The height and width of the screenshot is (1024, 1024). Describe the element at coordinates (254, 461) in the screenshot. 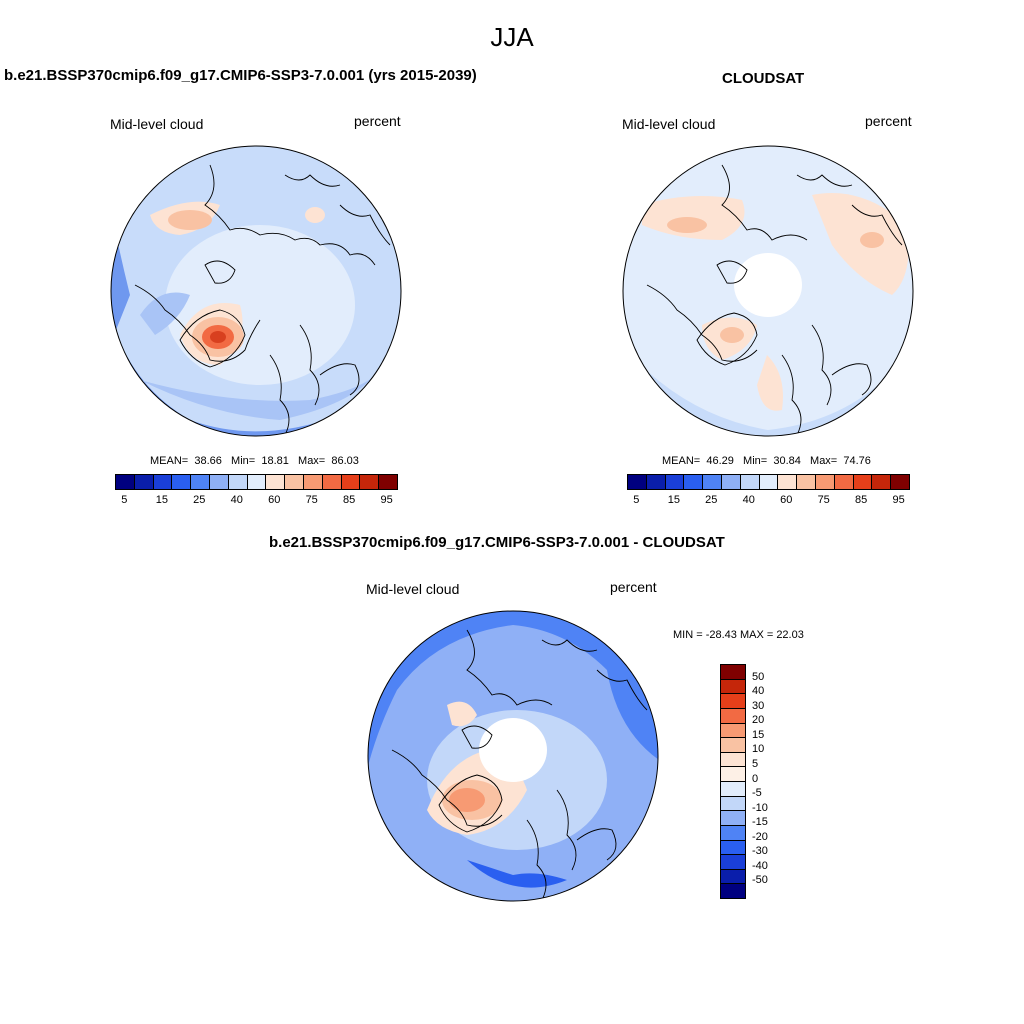

I see `model-stats: MEAN= 38.66 Min= 18.81 Max= 86.03` at that location.